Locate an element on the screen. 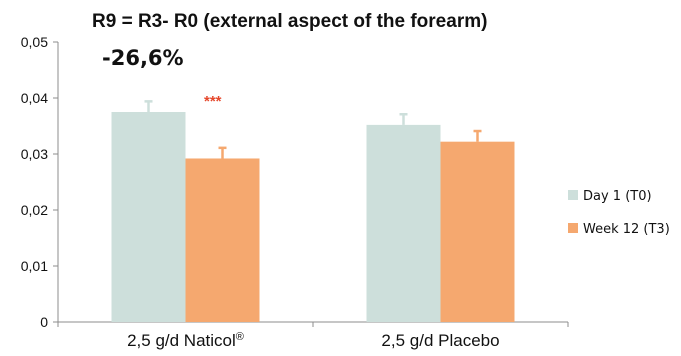 Image resolution: width=681 pixels, height=356 pixels. x-axis: 2,5 g/d Naticol® 2,5 g/d Placebo is located at coordinates (313, 335).